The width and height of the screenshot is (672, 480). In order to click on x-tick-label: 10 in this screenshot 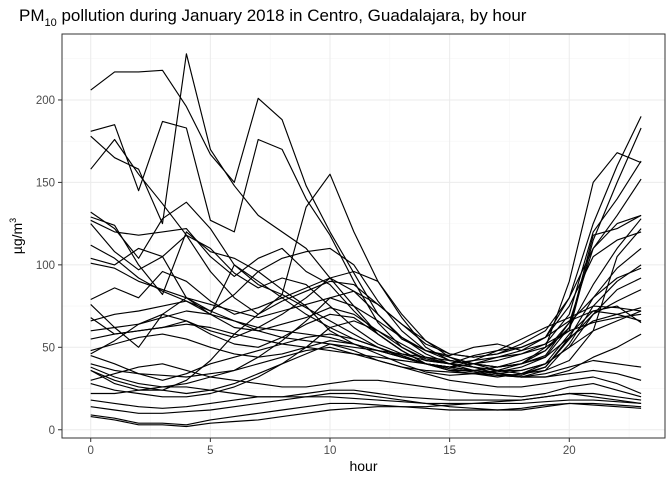, I will do `click(330, 451)`.